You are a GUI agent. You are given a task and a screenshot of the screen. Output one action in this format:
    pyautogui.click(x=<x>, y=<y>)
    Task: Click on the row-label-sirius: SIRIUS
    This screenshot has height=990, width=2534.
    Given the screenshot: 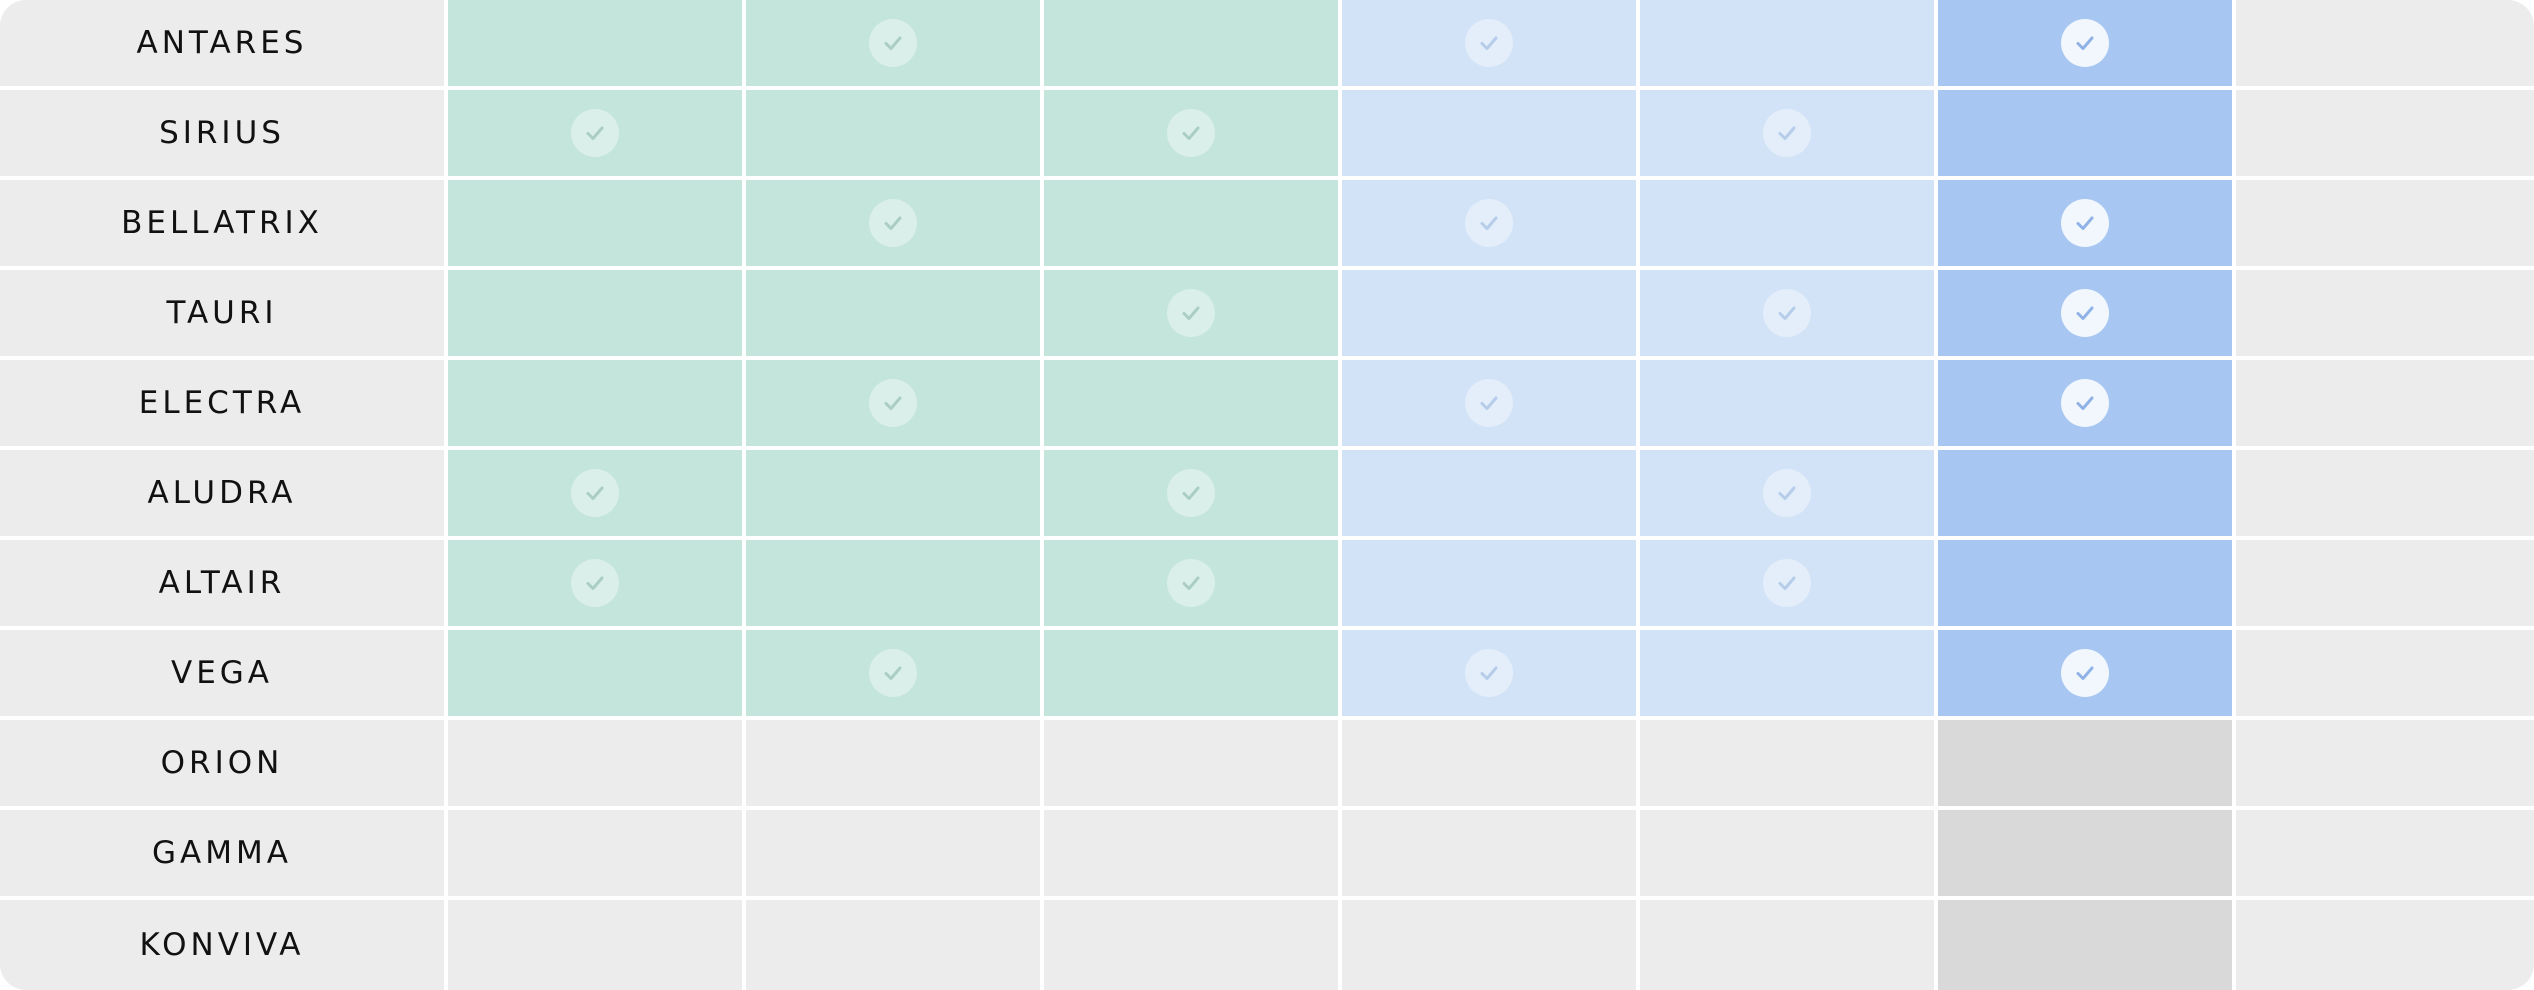 What is the action you would take?
    pyautogui.click(x=224, y=135)
    